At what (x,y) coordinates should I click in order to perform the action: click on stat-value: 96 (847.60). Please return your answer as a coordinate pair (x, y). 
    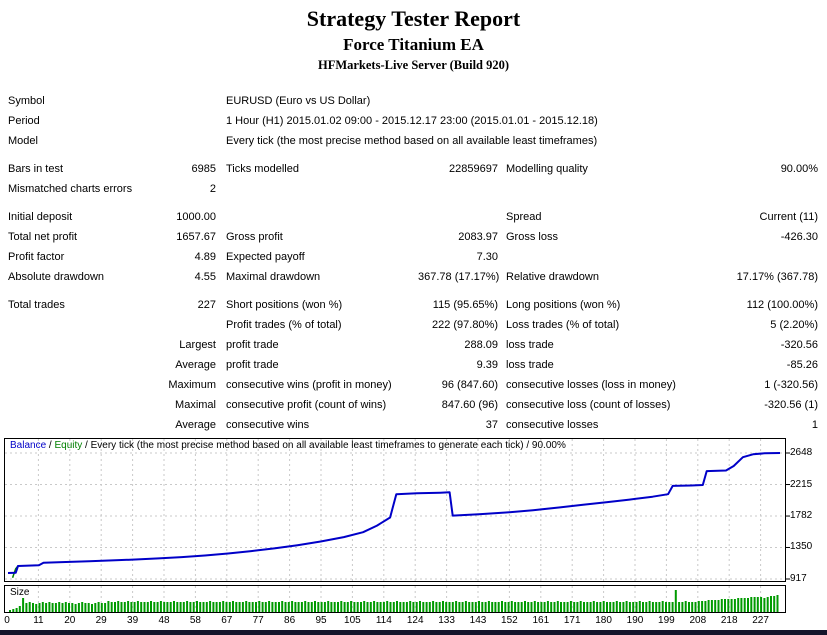
    Looking at the image, I should click on (469, 385).